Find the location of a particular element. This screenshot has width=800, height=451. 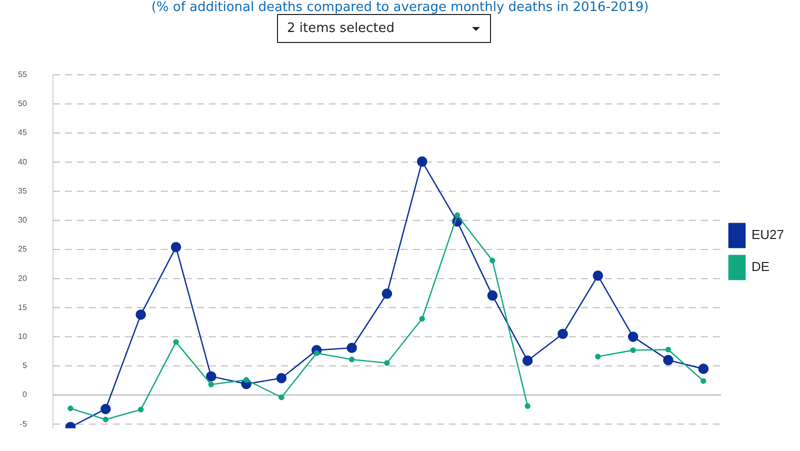

y-tick-label: 40 is located at coordinates (23, 161).